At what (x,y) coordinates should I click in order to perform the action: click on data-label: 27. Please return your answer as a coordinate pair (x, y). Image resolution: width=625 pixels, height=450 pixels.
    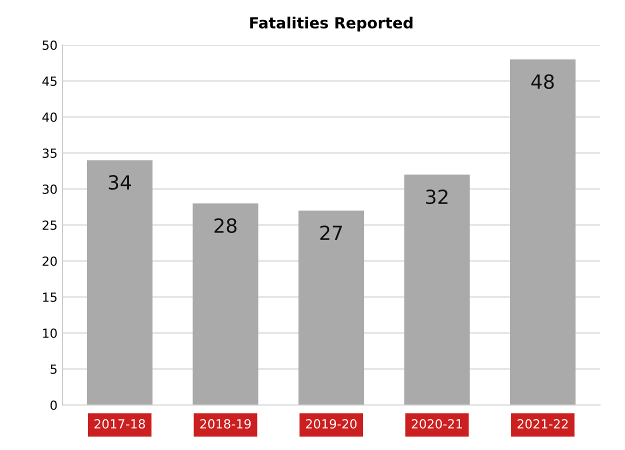
    Looking at the image, I should click on (331, 232).